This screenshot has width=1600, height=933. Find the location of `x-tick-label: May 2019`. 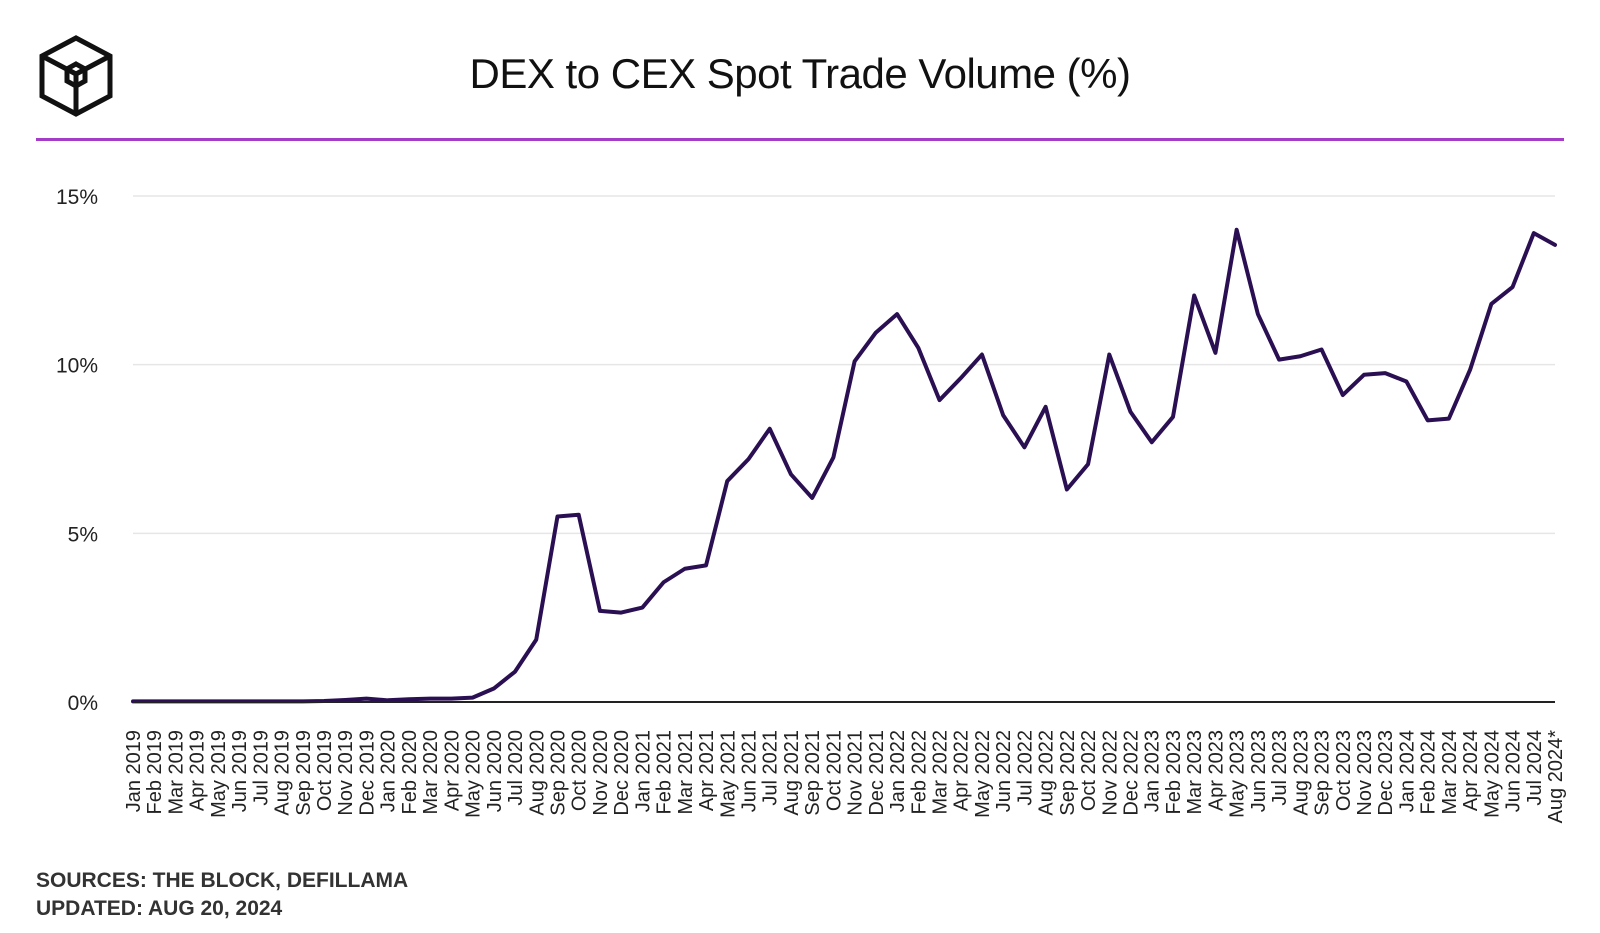

x-tick-label: May 2019 is located at coordinates (219, 774).